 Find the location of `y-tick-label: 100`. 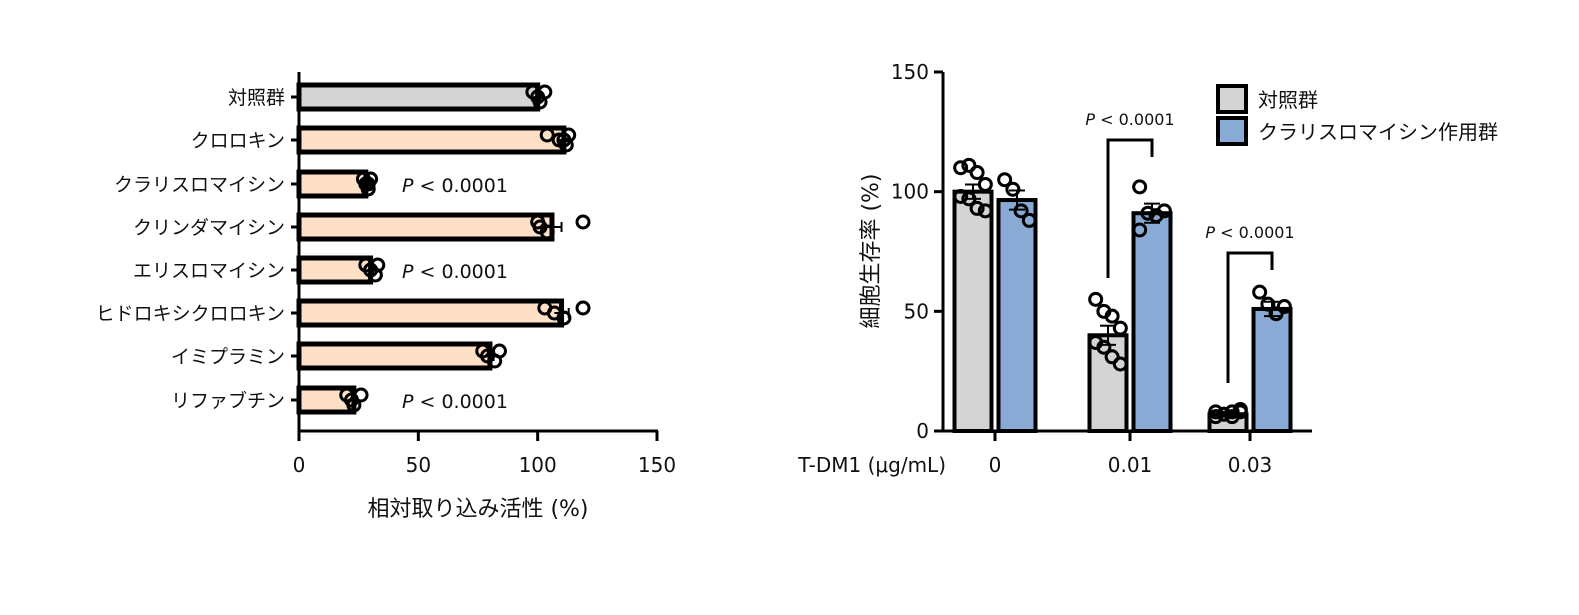

y-tick-label: 100 is located at coordinates (910, 192).